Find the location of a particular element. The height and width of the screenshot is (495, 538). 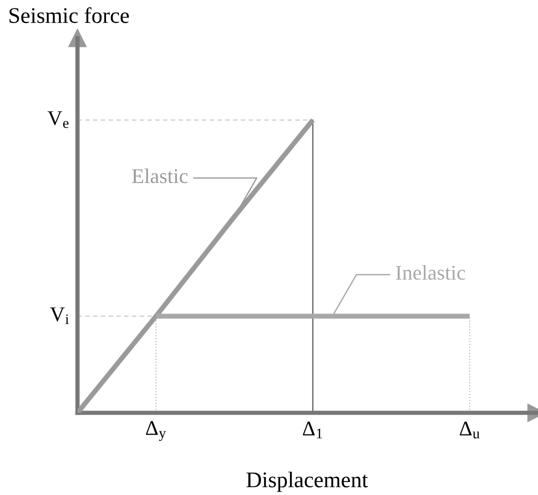

ref-line-label: V$_{i}$ is located at coordinates (59, 315).